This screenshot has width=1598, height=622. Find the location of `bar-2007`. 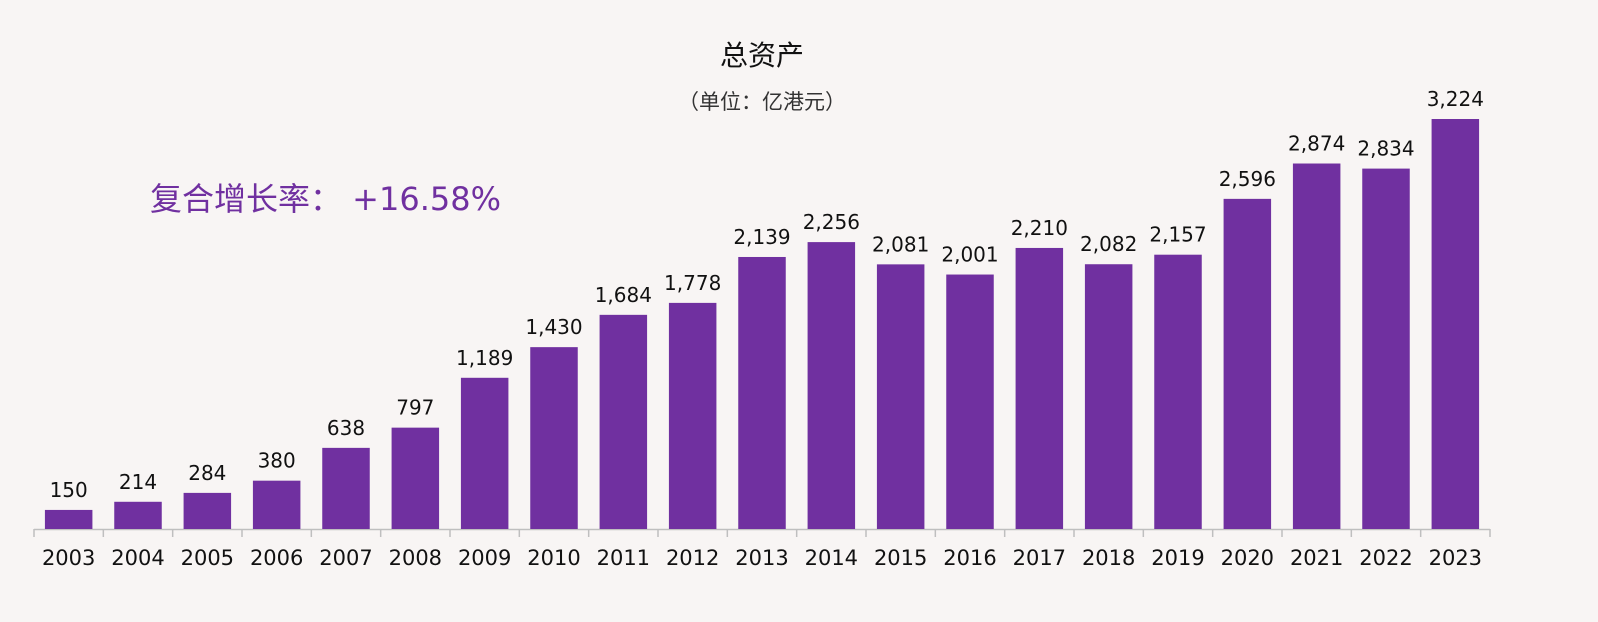

bar-2007 is located at coordinates (346, 488).